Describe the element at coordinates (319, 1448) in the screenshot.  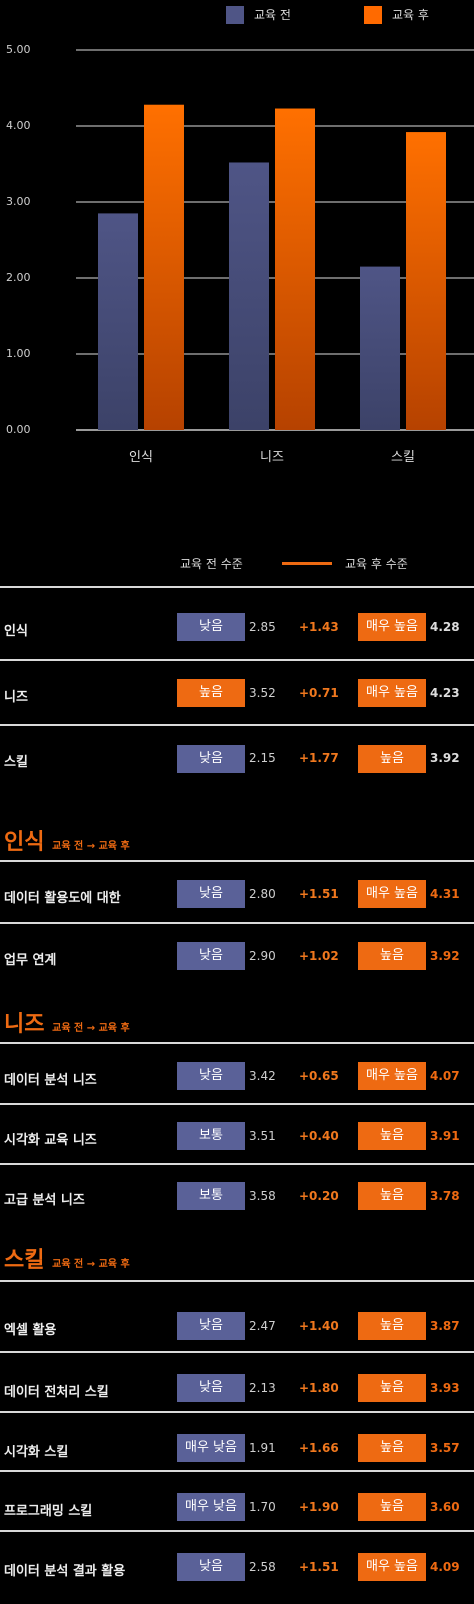
I see `delta-value: +1.66` at that location.